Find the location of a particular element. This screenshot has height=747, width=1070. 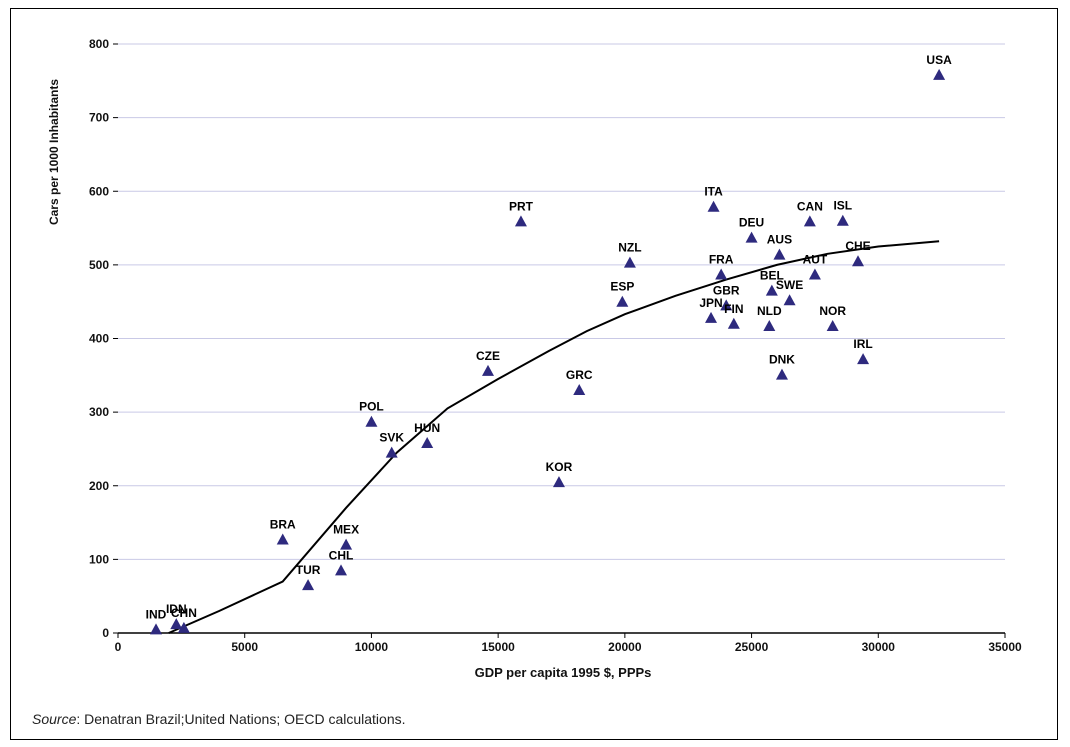

point-che is located at coordinates (858, 261).